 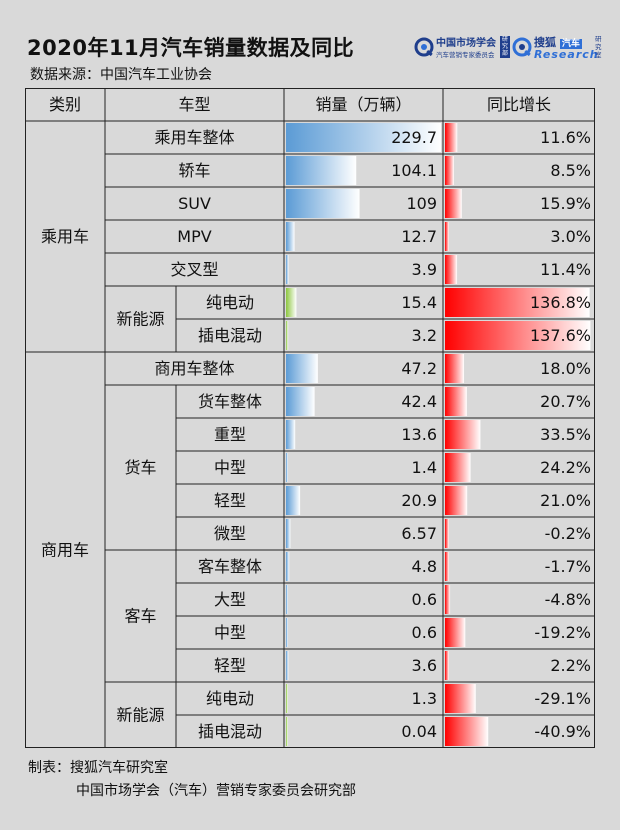 I want to click on sales-value: 13.6, so click(x=419, y=434).